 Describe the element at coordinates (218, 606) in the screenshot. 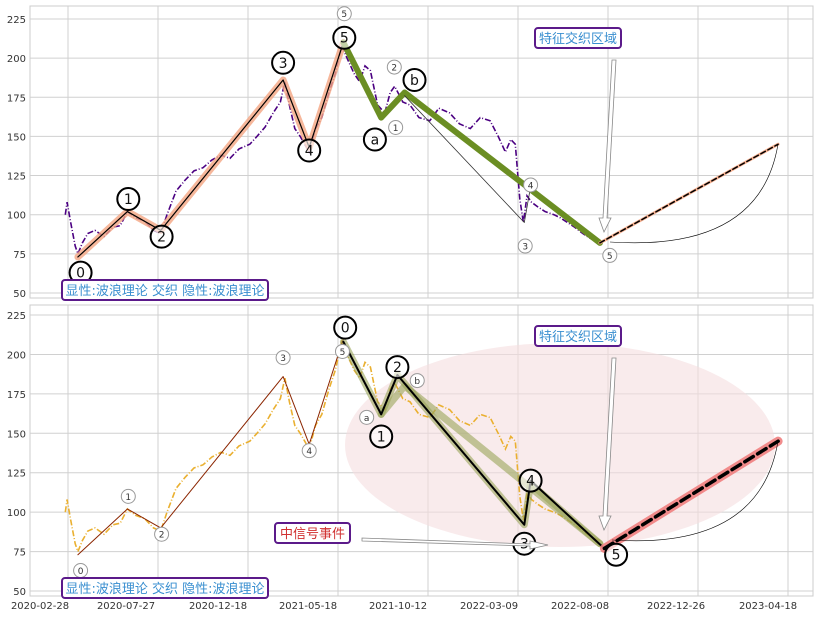

I see `x-tick-label: 2020-12-18` at that location.